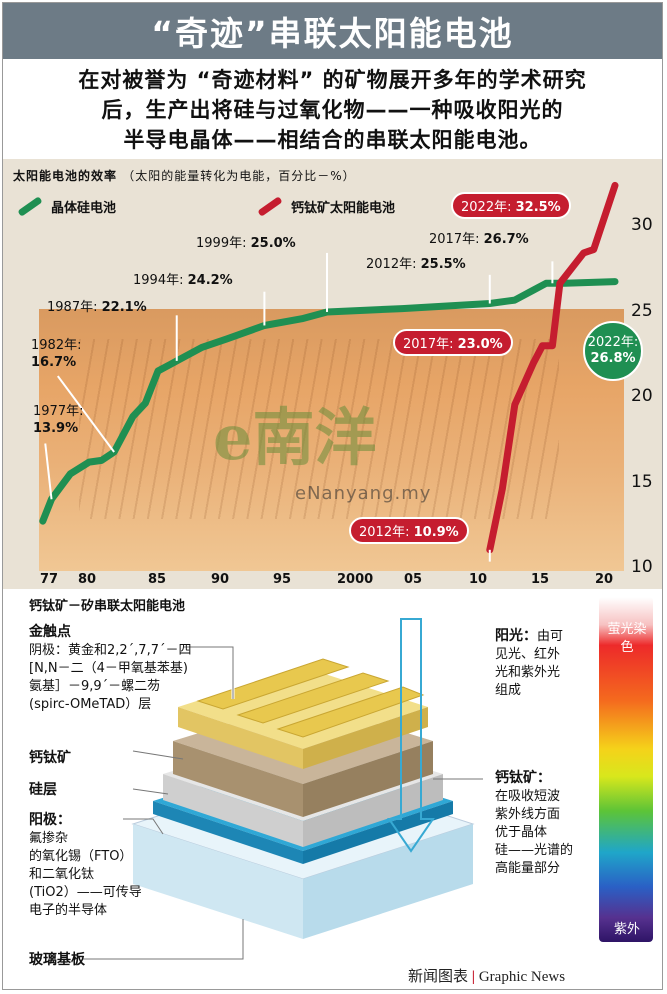 The width and height of the screenshot is (667, 994). I want to click on leader-perovskite, so click(158, 755).